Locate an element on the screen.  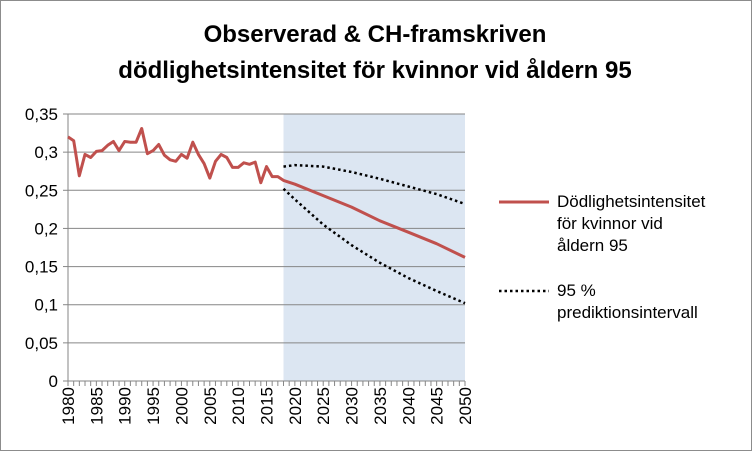
x-tick-label: 2015 is located at coordinates (267, 406).